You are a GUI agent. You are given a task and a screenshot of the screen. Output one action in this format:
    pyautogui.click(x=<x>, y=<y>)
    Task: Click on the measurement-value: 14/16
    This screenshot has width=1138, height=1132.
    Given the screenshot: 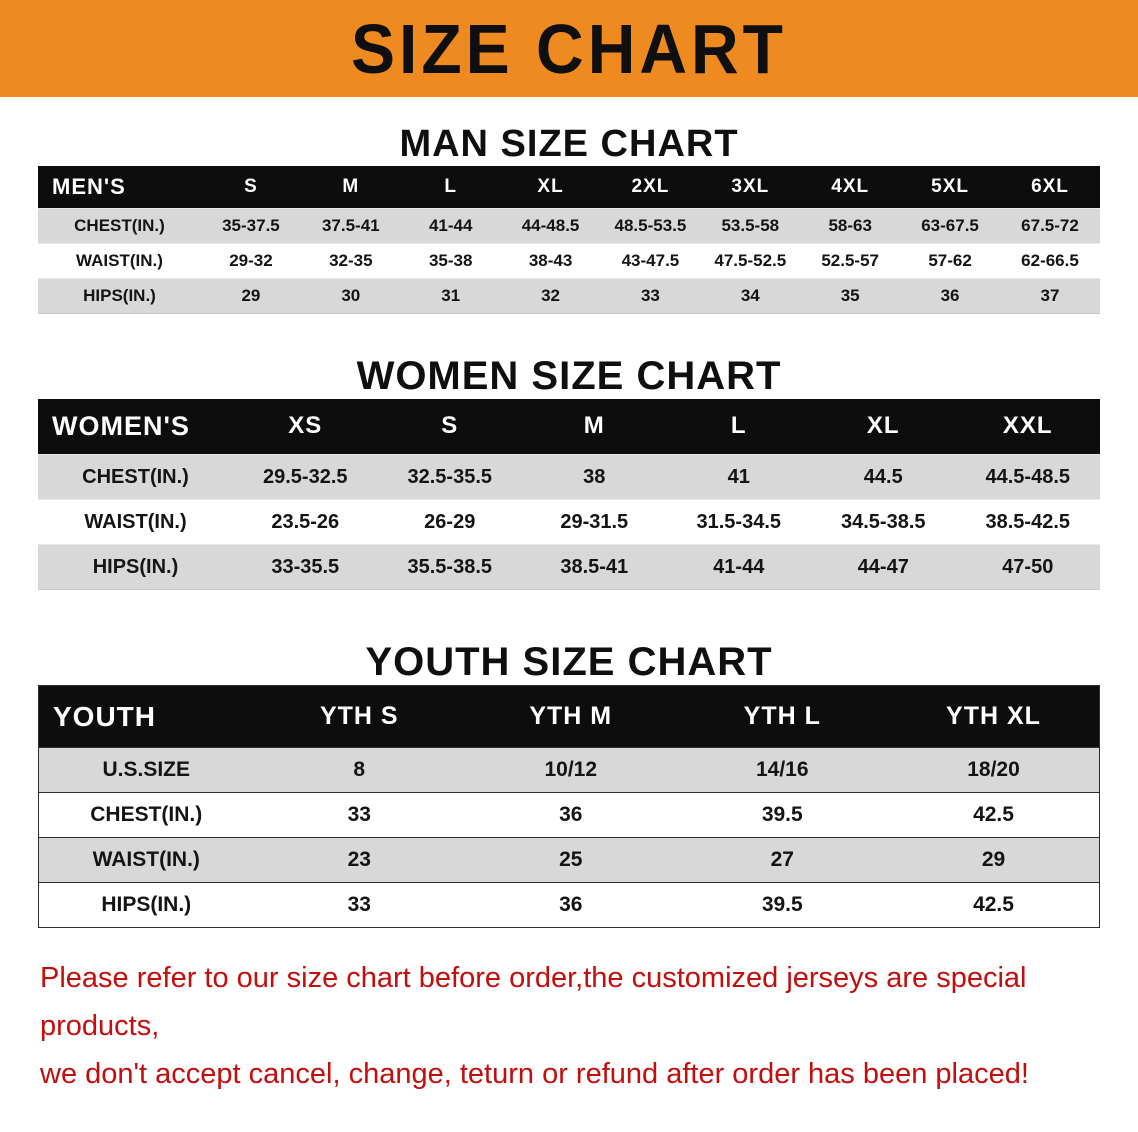 What is the action you would take?
    pyautogui.click(x=782, y=769)
    